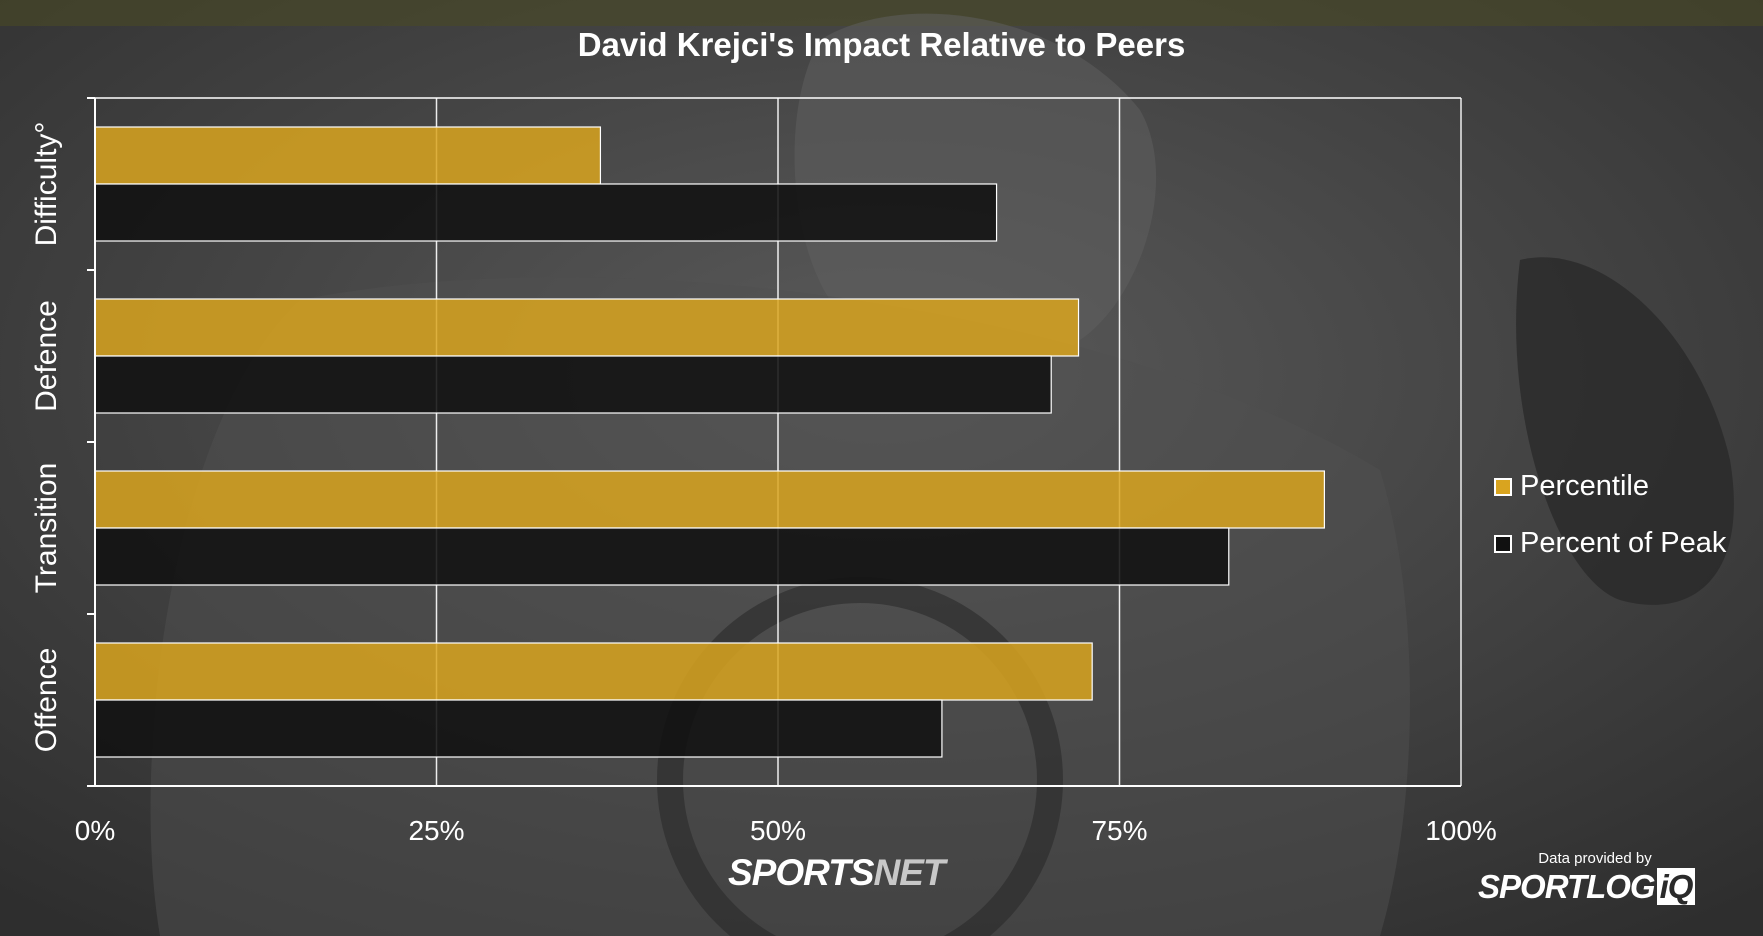  Describe the element at coordinates (1676, 886) in the screenshot. I see `sportlogiq-logo-suffix: iQ` at that location.